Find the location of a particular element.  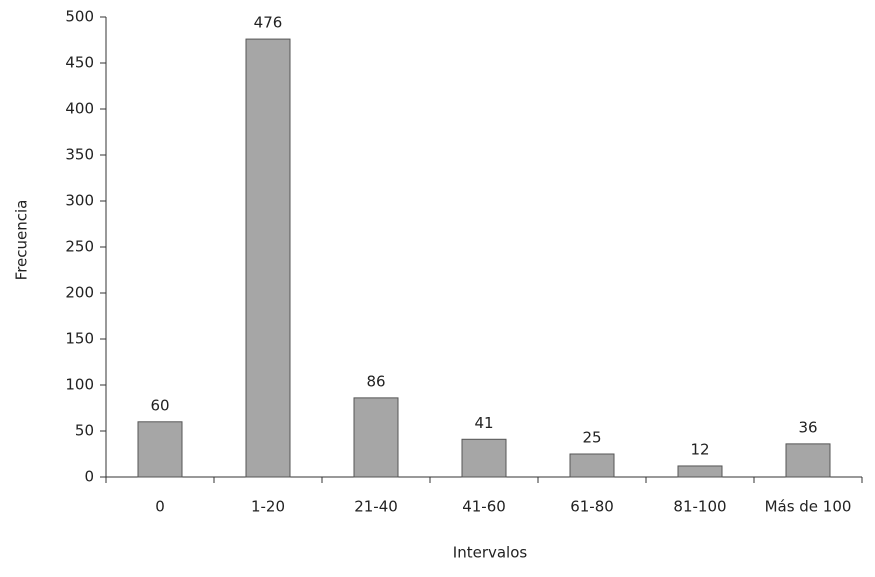

x-tick-label: 21-40 is located at coordinates (376, 507).